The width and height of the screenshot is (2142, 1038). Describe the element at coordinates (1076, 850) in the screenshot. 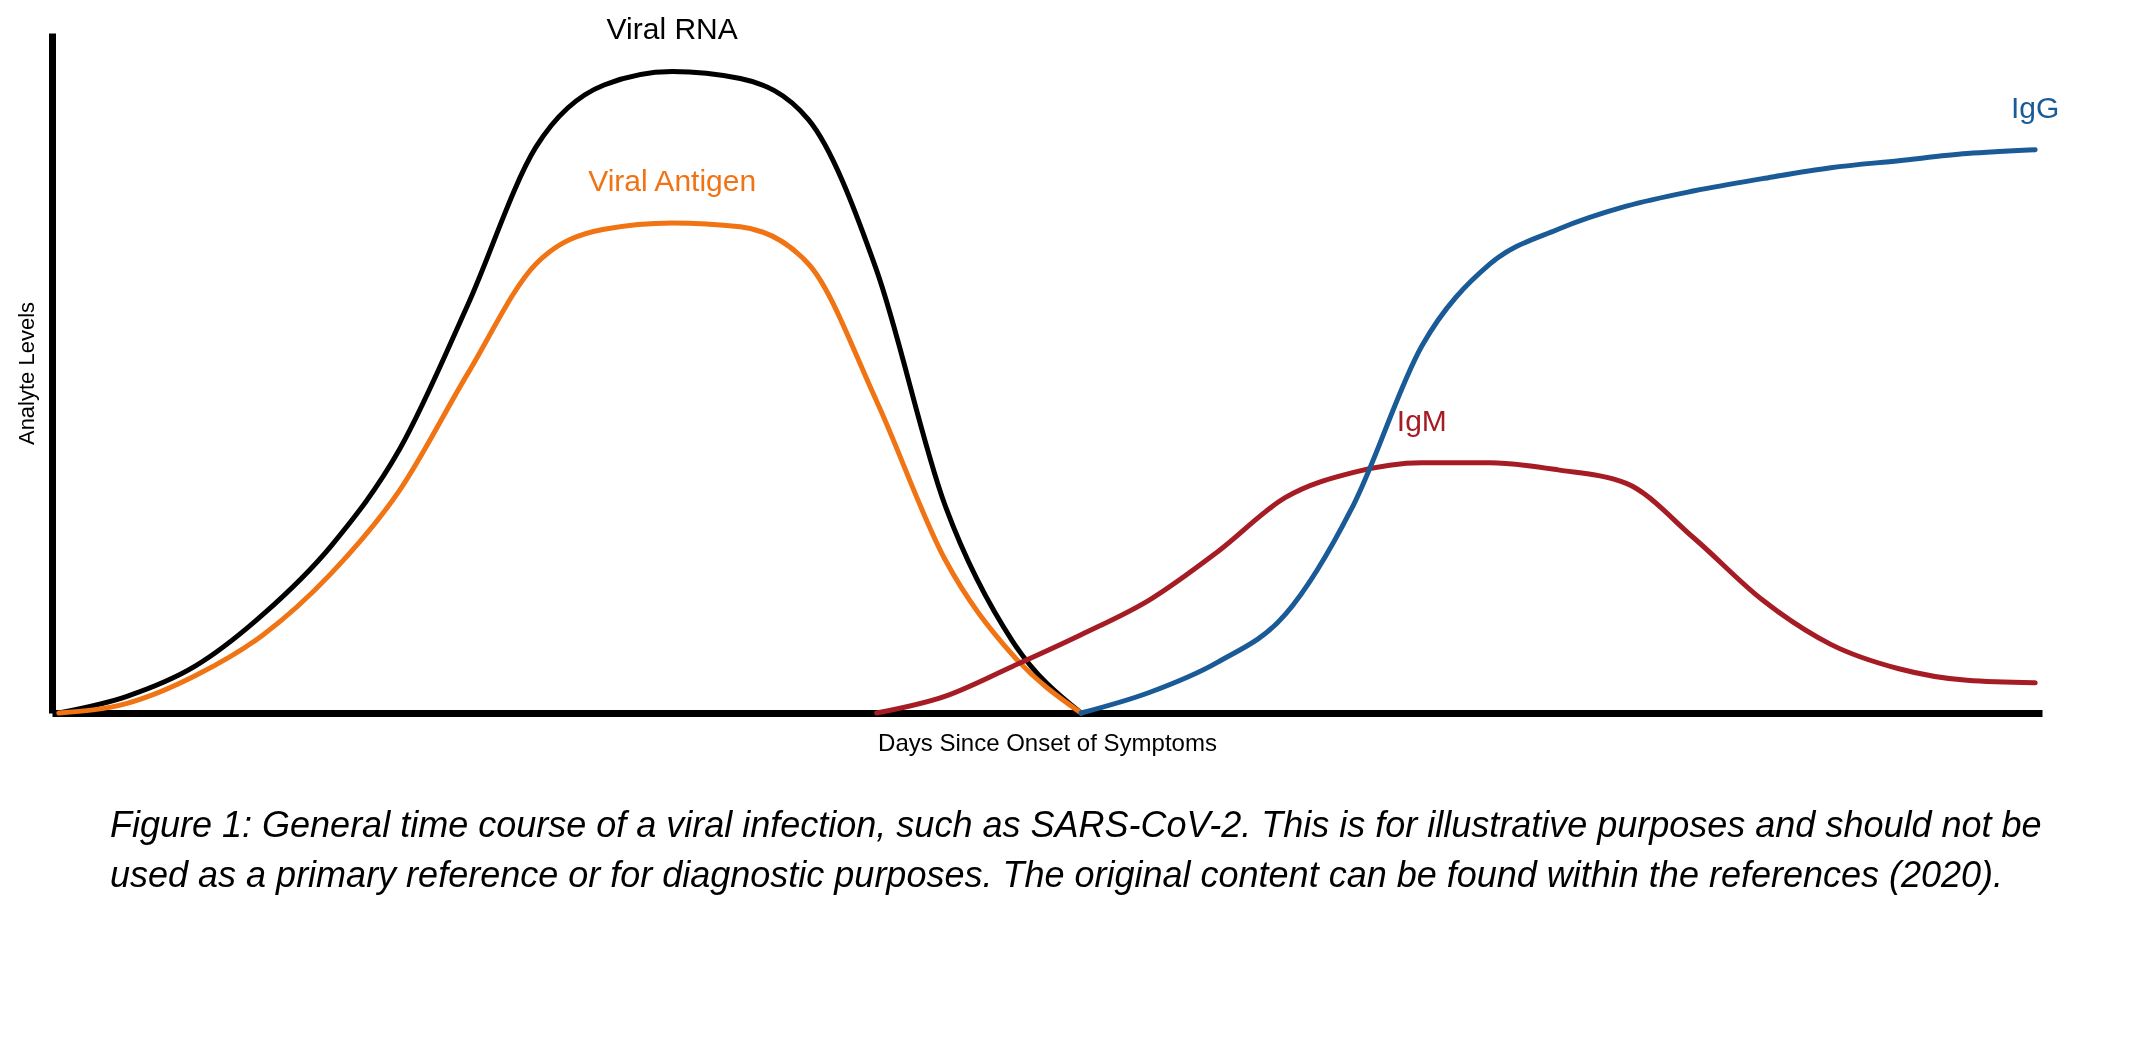

I see `caption: Figure 1: General time course of a viral infection, such as SARS-CoV-2. This is for illustrative purposes and should not be used as a primary reference or for diagnostic purposes. The original content can be found within the references (2020).` at that location.